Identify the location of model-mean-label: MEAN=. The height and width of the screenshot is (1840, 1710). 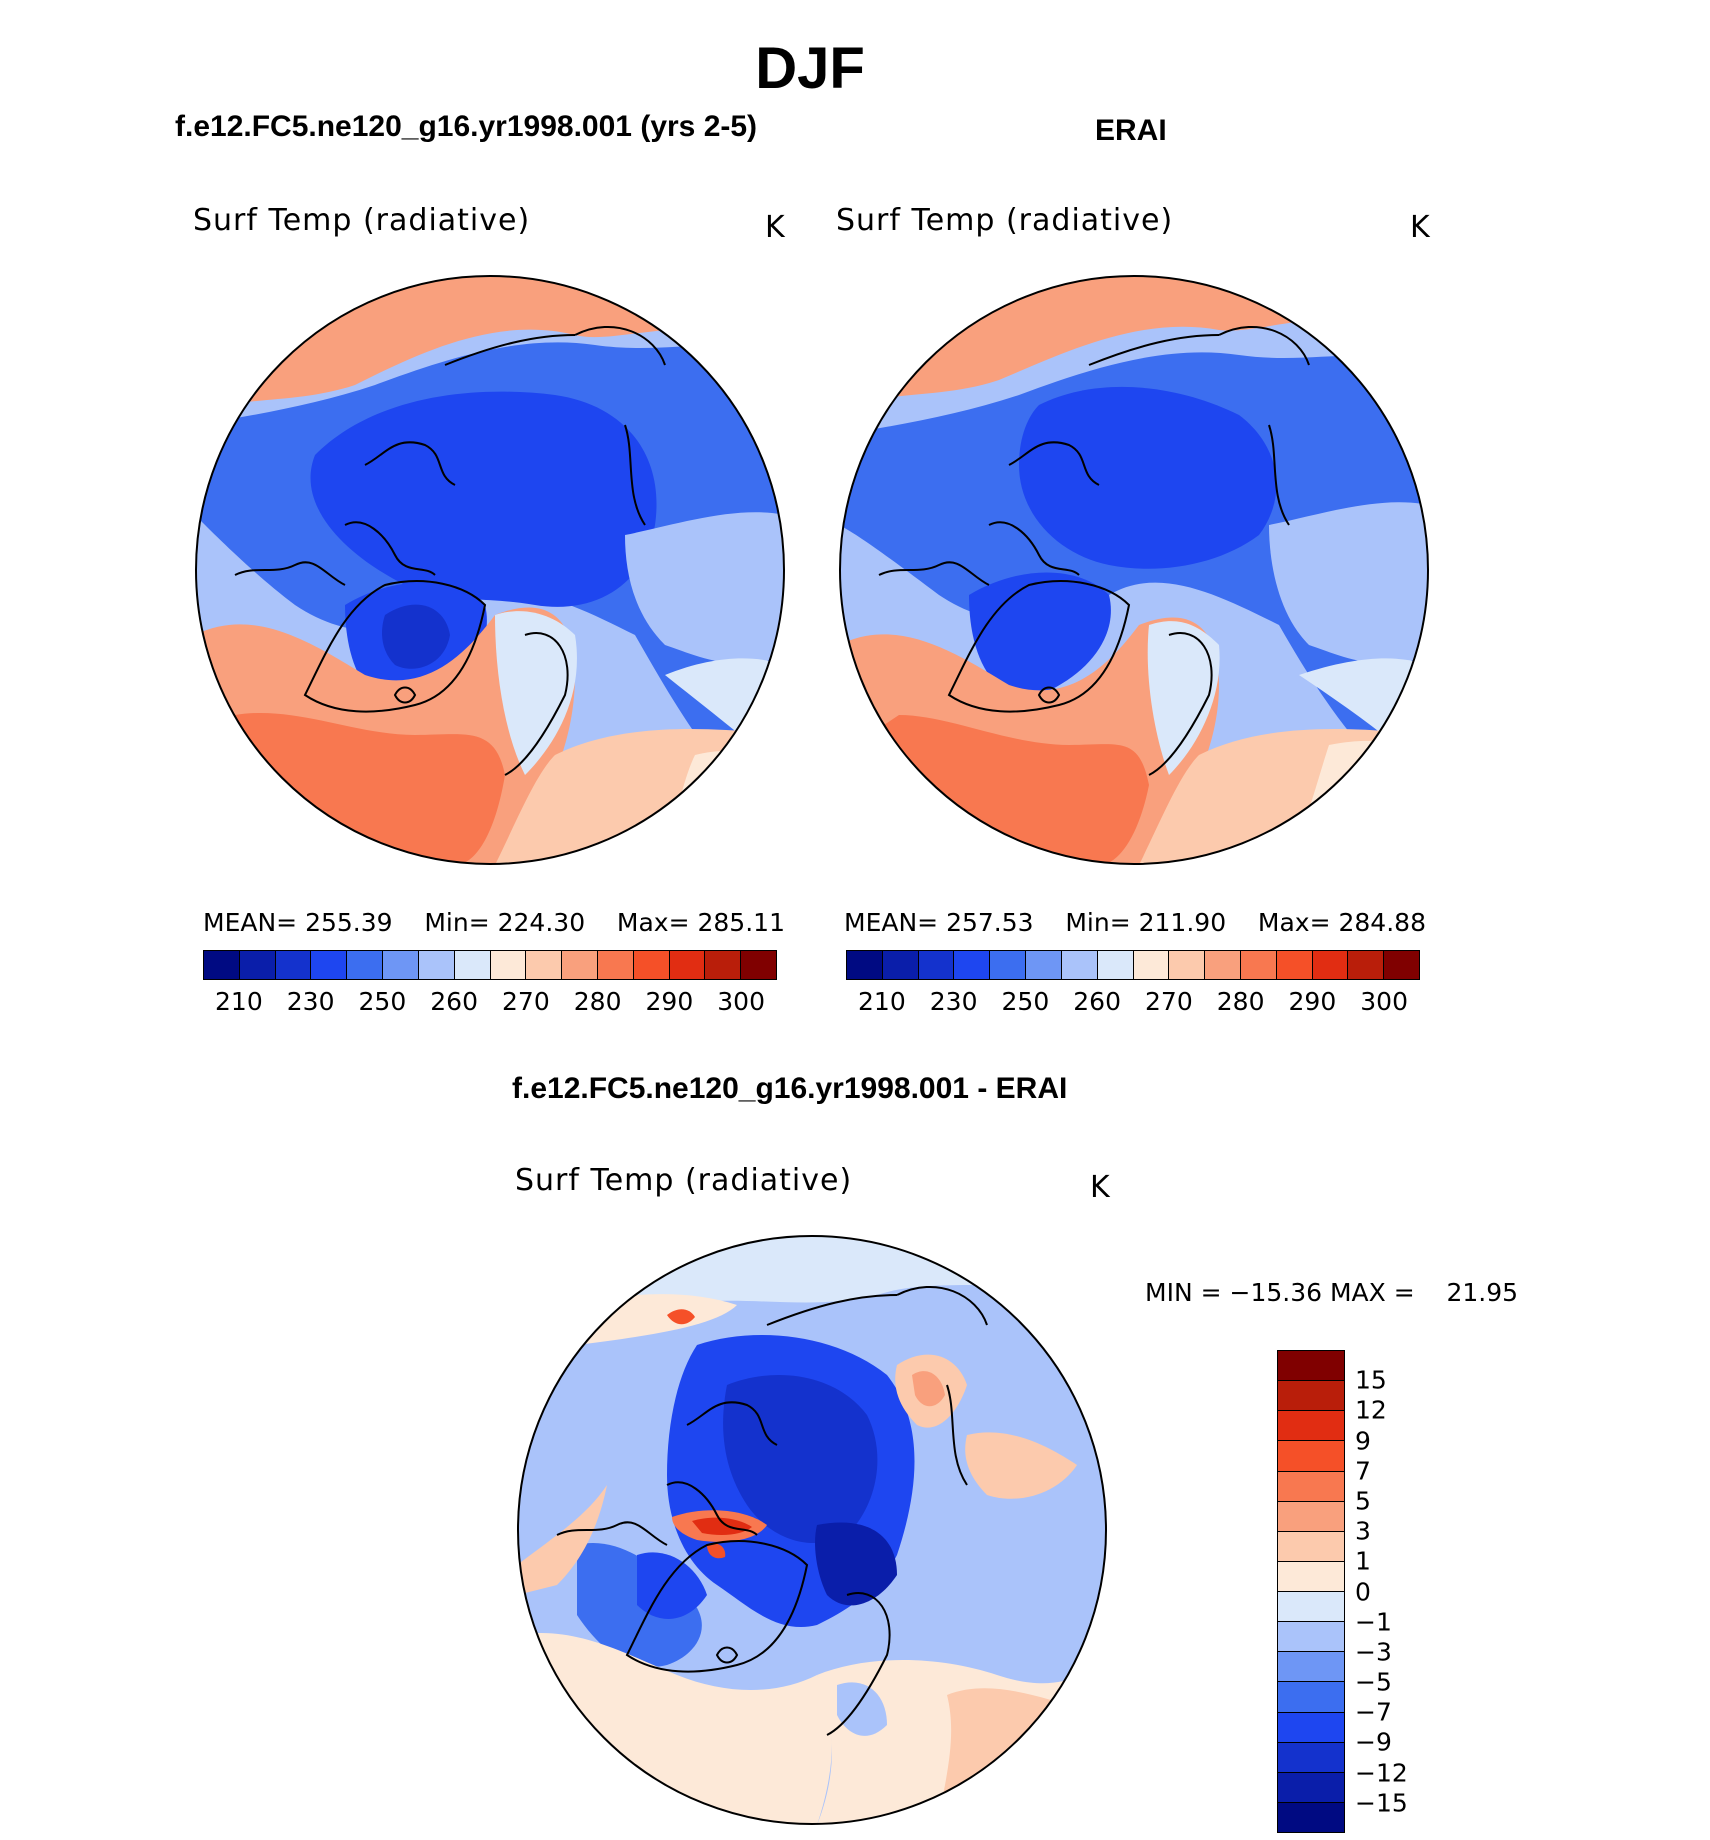
(250, 922).